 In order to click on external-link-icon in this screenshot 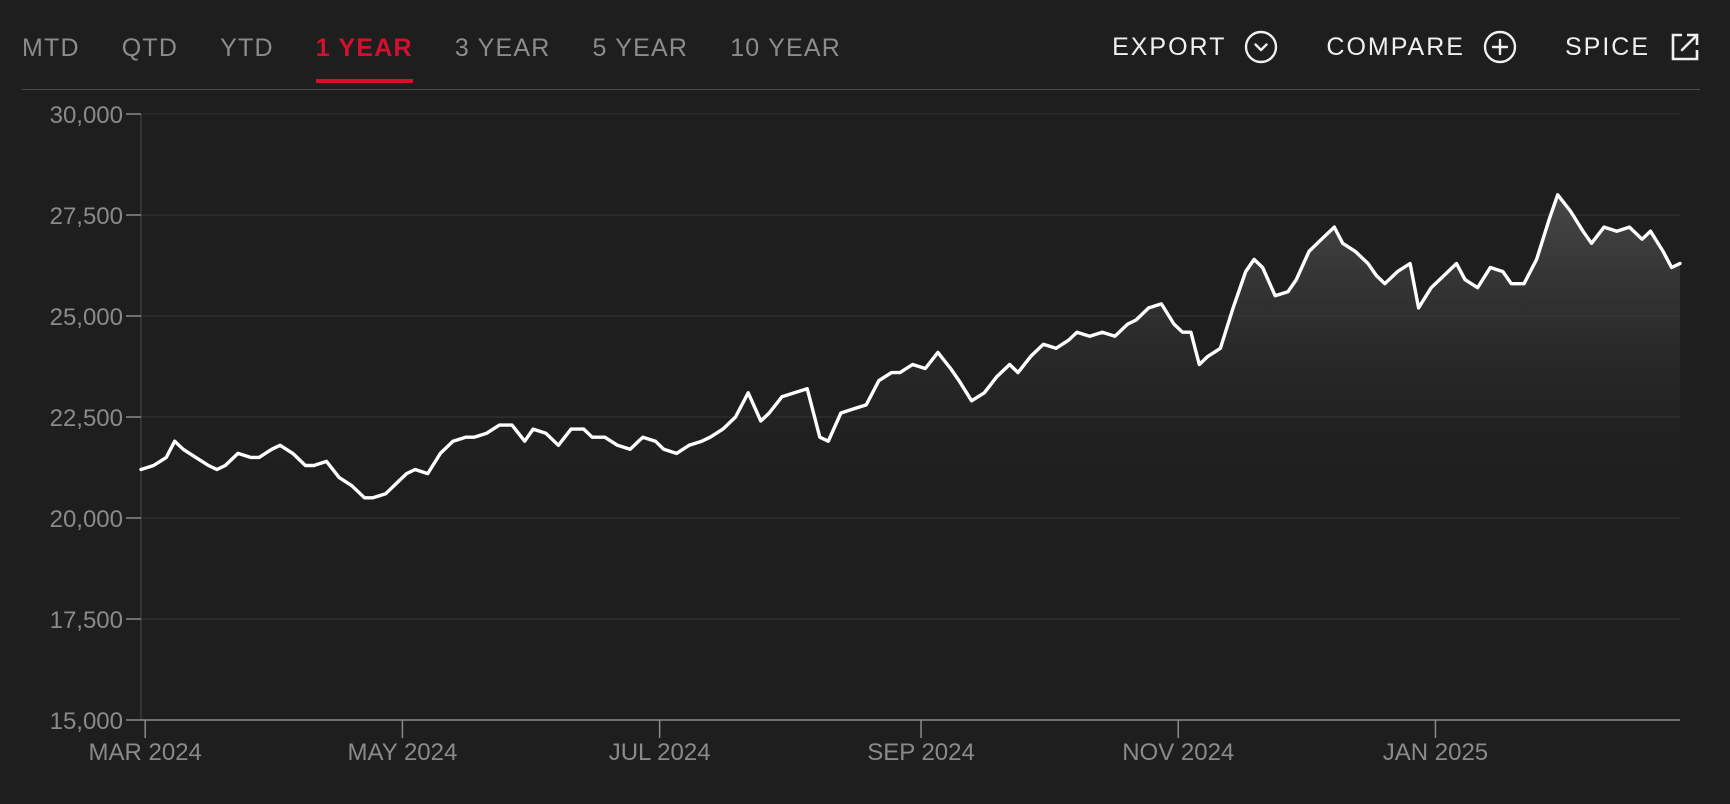, I will do `click(1685, 47)`.